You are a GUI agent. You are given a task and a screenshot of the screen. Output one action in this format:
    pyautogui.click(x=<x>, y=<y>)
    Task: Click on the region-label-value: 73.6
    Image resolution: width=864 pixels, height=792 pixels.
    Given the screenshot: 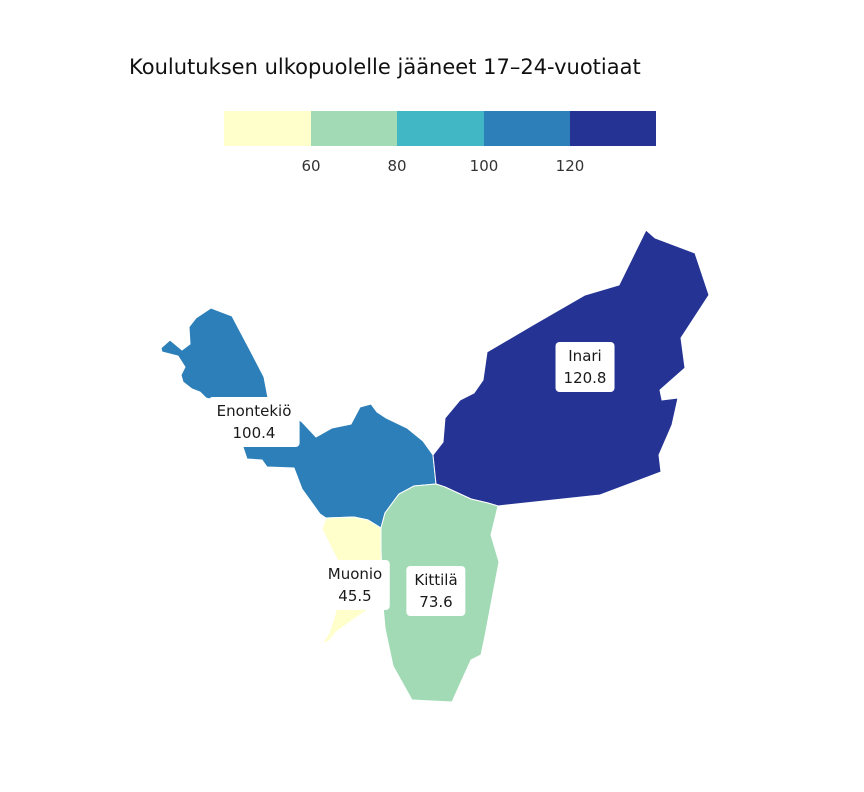 What is the action you would take?
    pyautogui.click(x=436, y=602)
    